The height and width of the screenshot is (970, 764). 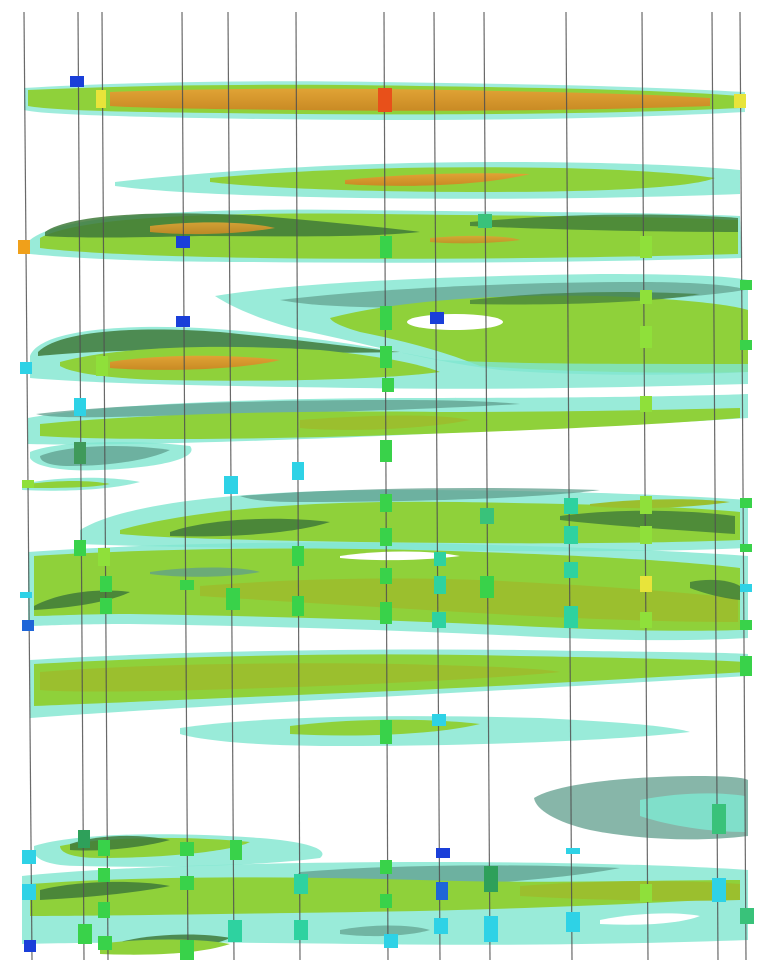 I want to click on layer-7-green-small, so click(x=69, y=484).